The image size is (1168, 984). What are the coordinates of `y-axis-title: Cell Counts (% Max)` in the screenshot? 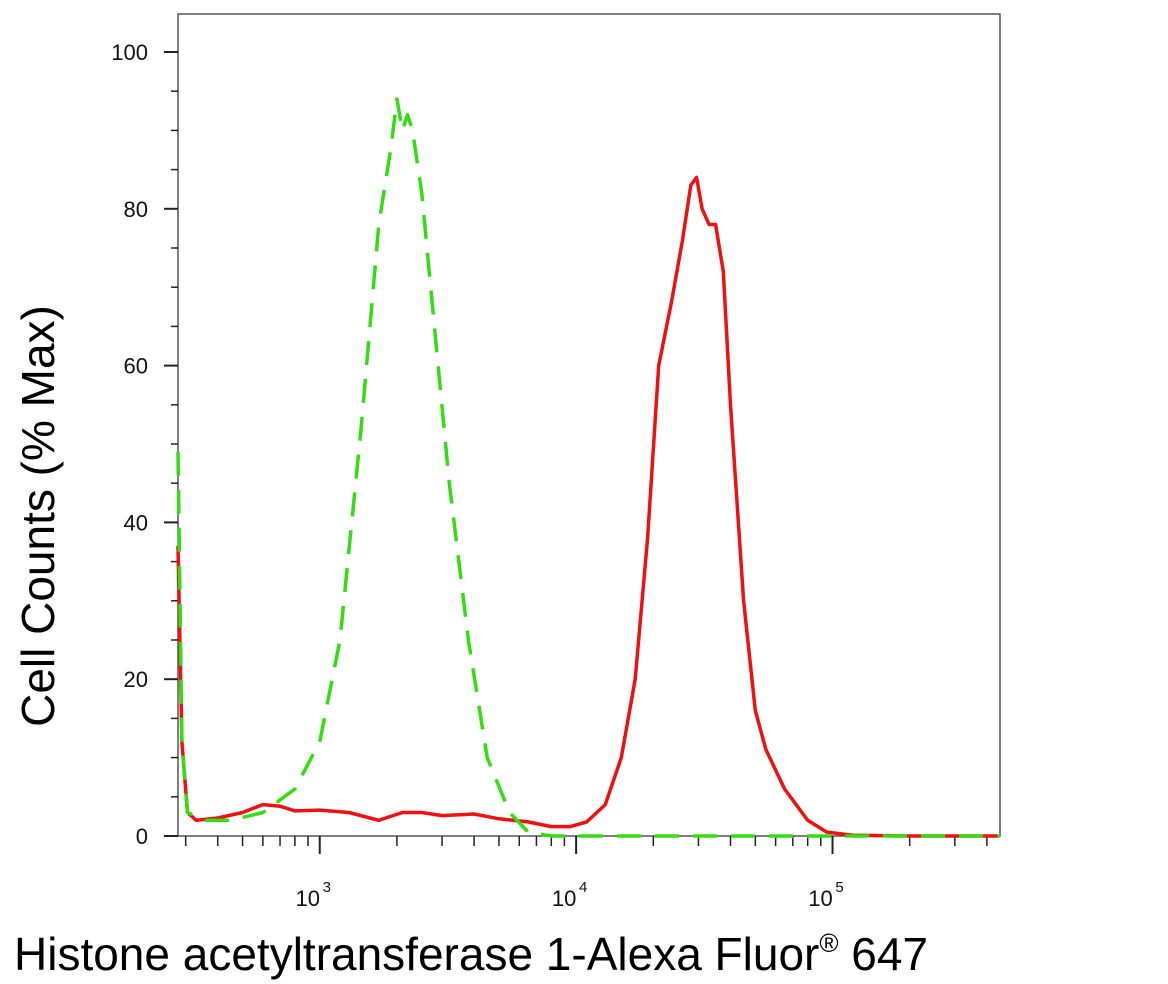 It's located at (38, 516).